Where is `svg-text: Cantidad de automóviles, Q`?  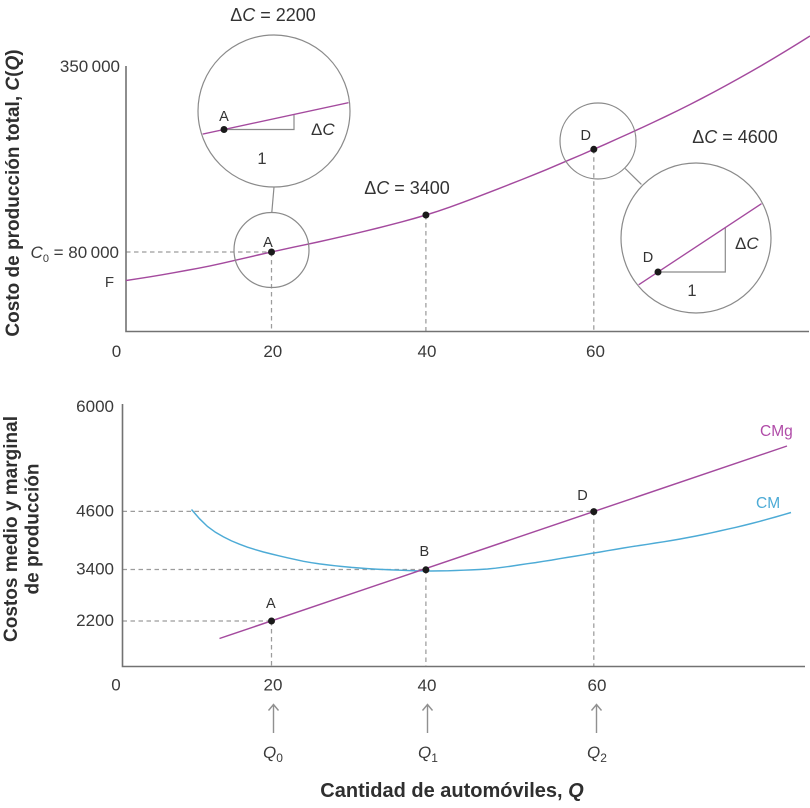
svg-text: Cantidad de automóviles, Q is located at coordinates (452, 791).